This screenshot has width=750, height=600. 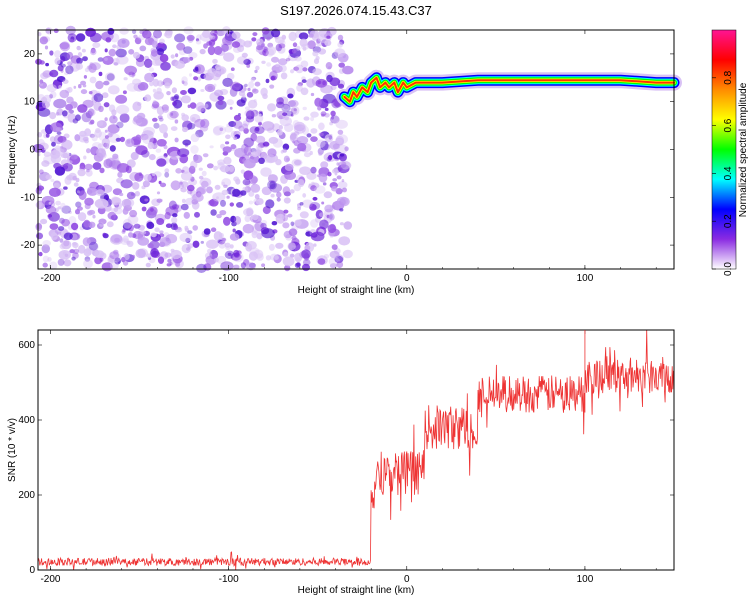 What do you see at coordinates (12, 450) in the screenshot?
I see `snr-y-label: SNR (10 * v/v)` at bounding box center [12, 450].